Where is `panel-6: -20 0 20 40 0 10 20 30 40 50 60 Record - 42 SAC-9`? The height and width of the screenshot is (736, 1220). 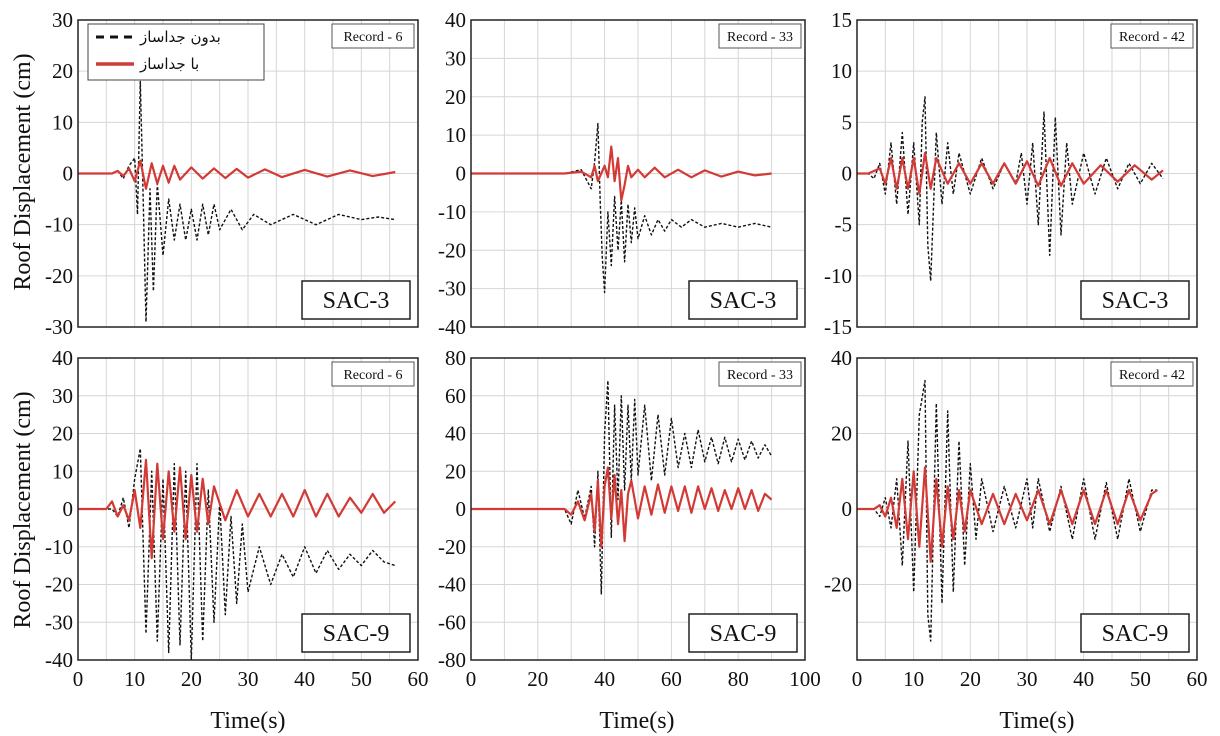 panel-6: -20 0 20 40 0 10 20 30 40 50 60 Record - 42 SAC-9 is located at coordinates (1016, 518).